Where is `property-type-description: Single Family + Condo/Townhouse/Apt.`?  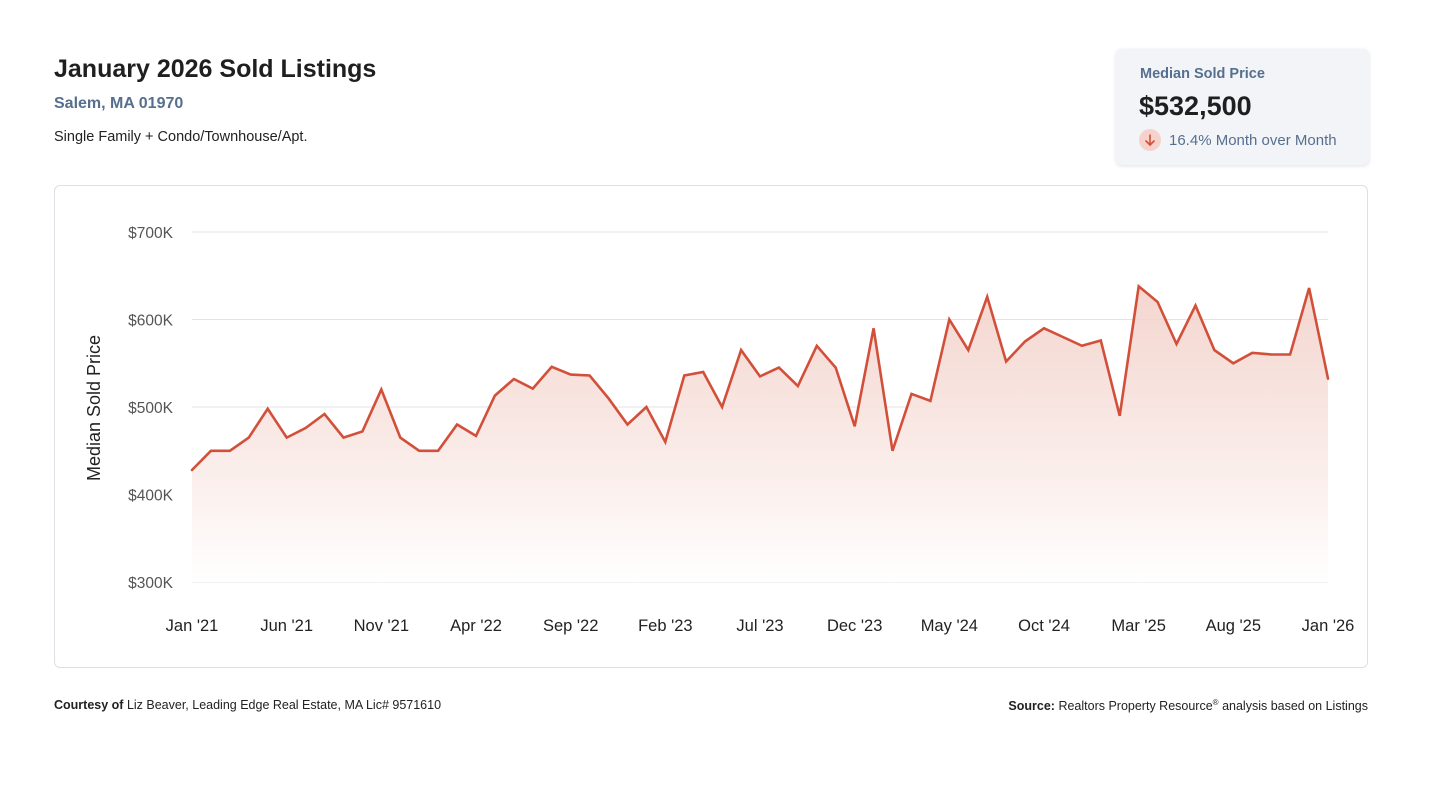
property-type-description: Single Family + Condo/Townhouse/Apt. is located at coordinates (181, 137).